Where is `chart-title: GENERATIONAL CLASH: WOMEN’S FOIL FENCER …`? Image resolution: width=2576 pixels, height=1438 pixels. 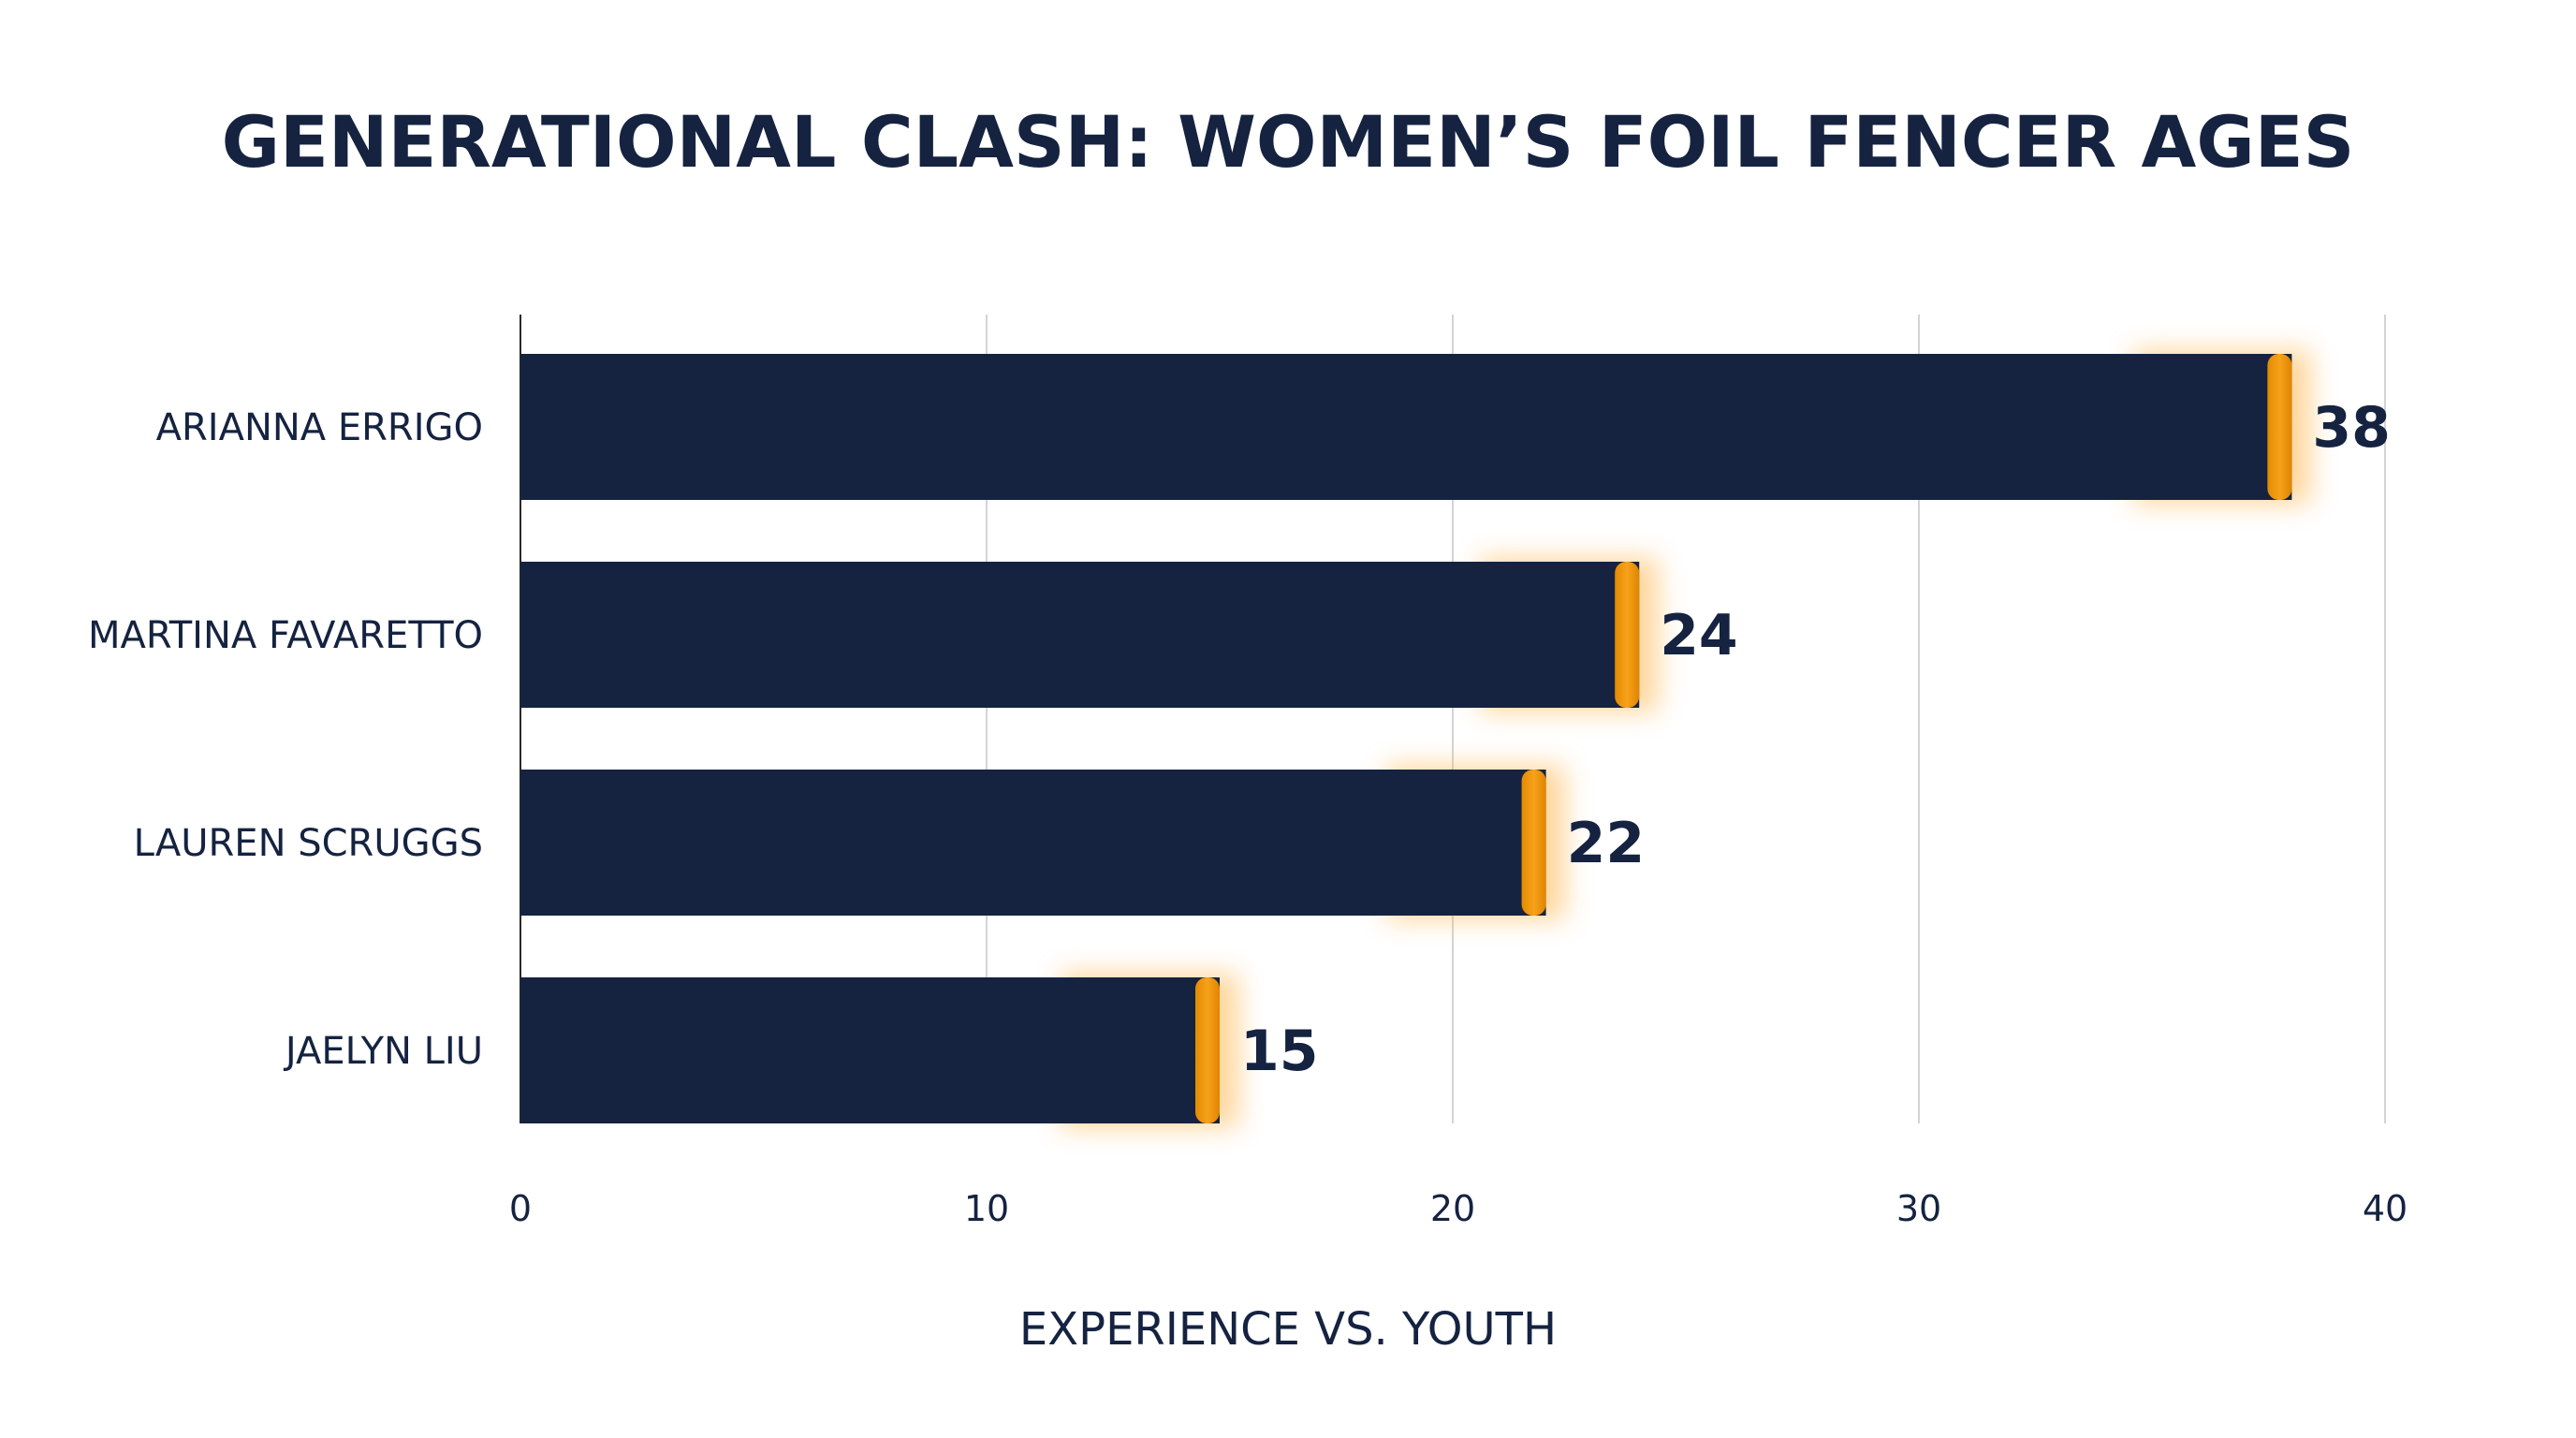 chart-title: GENERATIONAL CLASH: WOMEN’S FOIL FENCER … is located at coordinates (1288, 141).